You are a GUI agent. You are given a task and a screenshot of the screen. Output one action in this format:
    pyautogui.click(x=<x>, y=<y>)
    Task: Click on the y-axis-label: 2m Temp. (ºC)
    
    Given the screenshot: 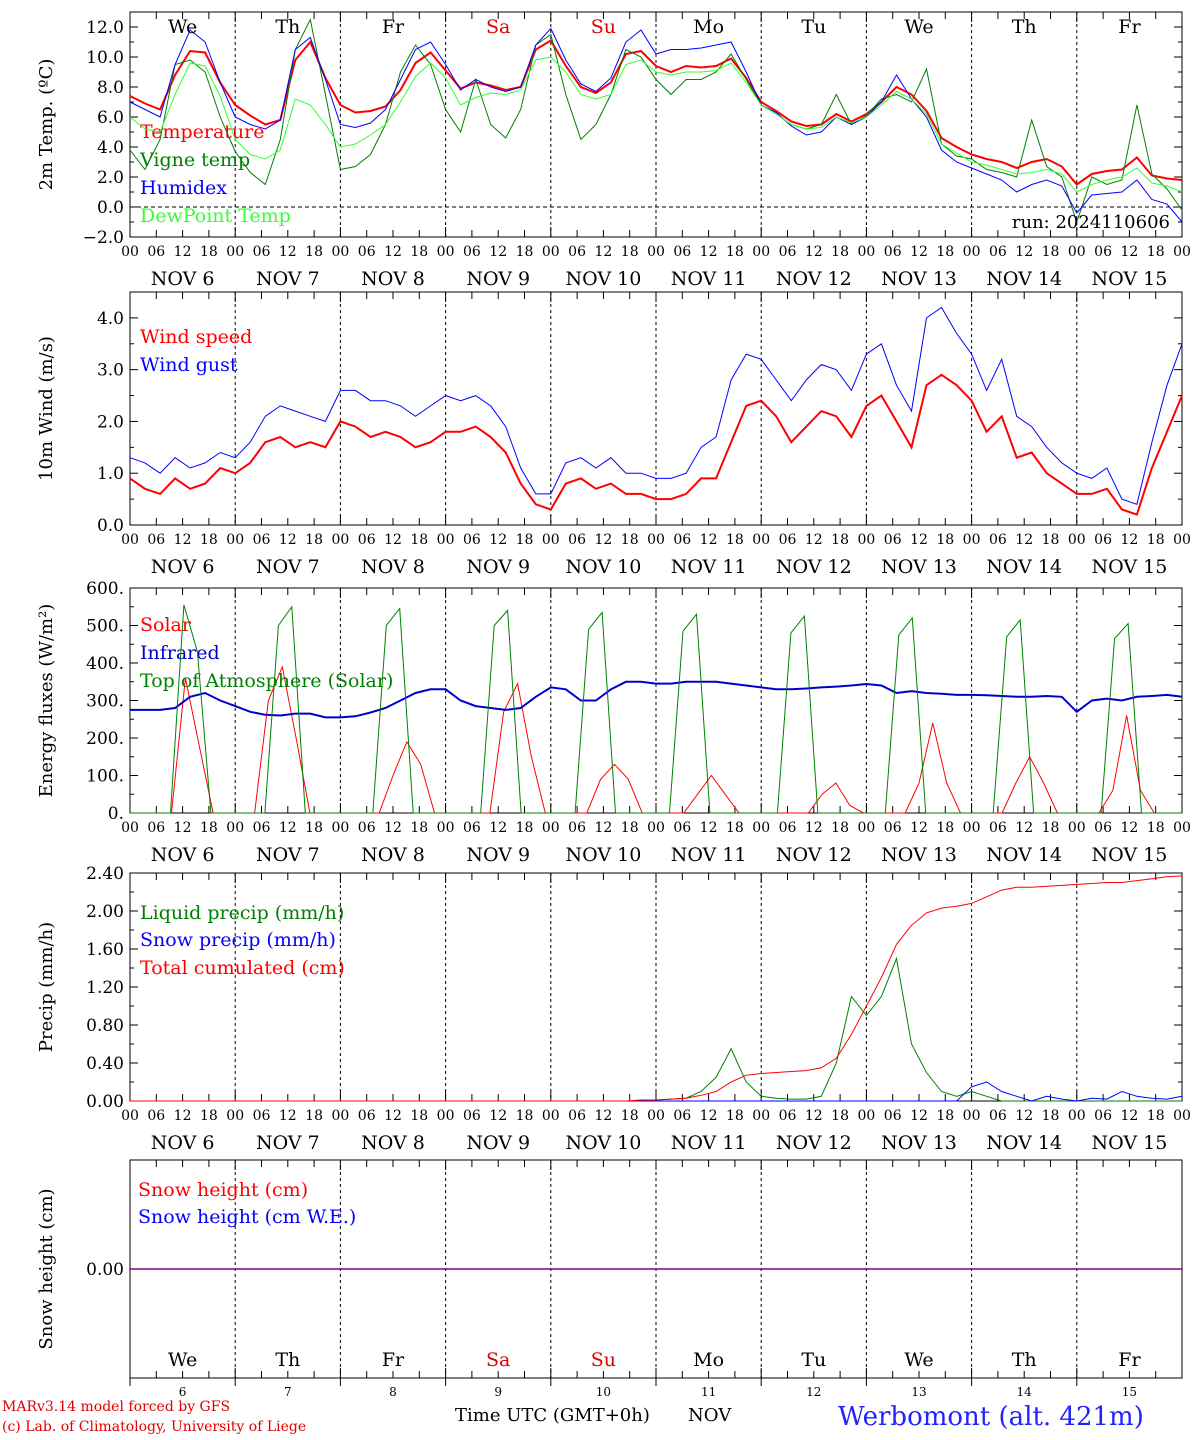 What is the action you would take?
    pyautogui.click(x=46, y=125)
    